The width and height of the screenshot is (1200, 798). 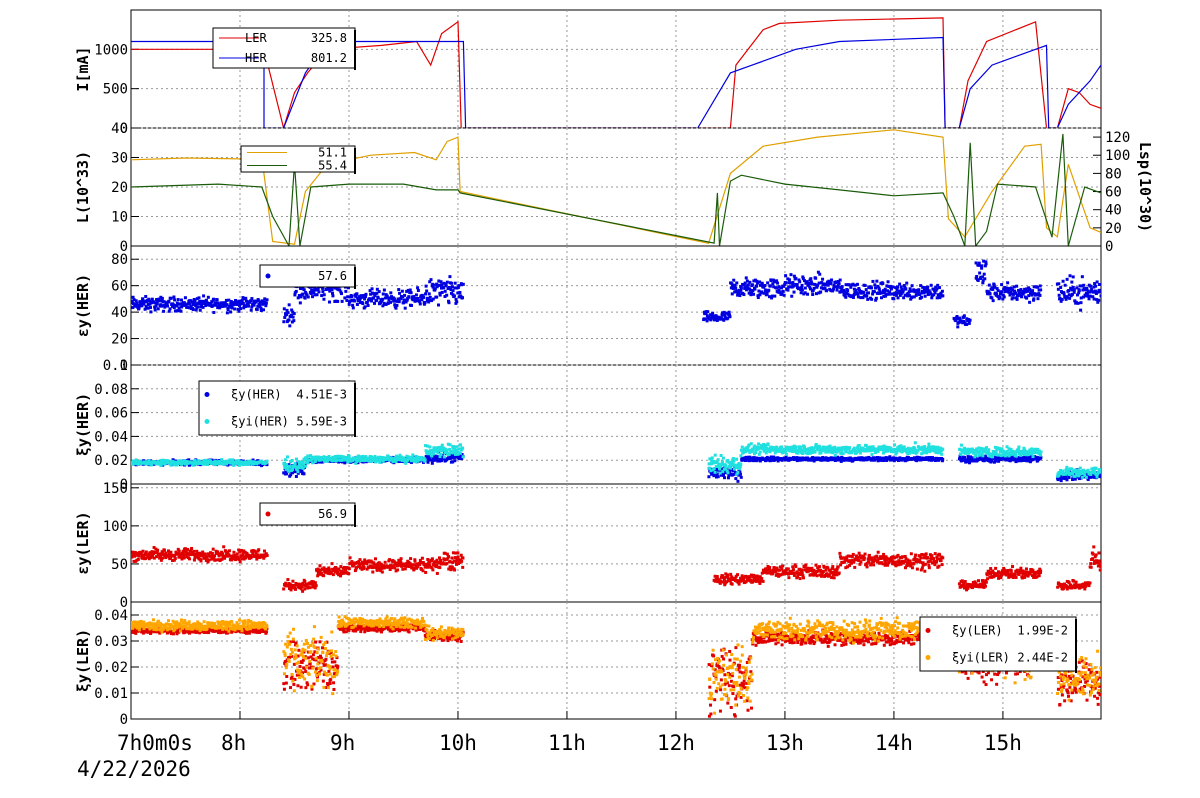 What do you see at coordinates (83, 68) in the screenshot?
I see `y-axis-label: I[mA]` at bounding box center [83, 68].